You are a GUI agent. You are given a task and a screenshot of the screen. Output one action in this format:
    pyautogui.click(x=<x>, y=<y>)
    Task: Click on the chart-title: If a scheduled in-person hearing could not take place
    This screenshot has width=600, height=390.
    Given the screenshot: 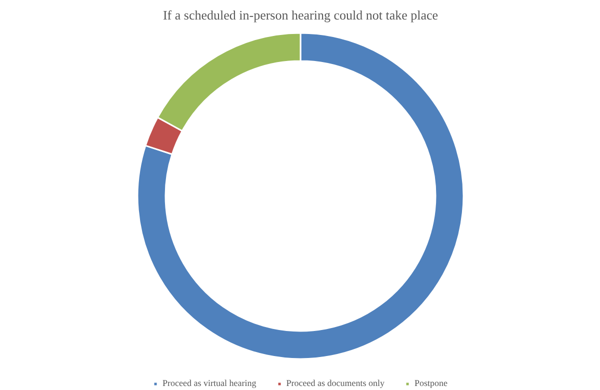 What is the action you would take?
    pyautogui.click(x=300, y=15)
    